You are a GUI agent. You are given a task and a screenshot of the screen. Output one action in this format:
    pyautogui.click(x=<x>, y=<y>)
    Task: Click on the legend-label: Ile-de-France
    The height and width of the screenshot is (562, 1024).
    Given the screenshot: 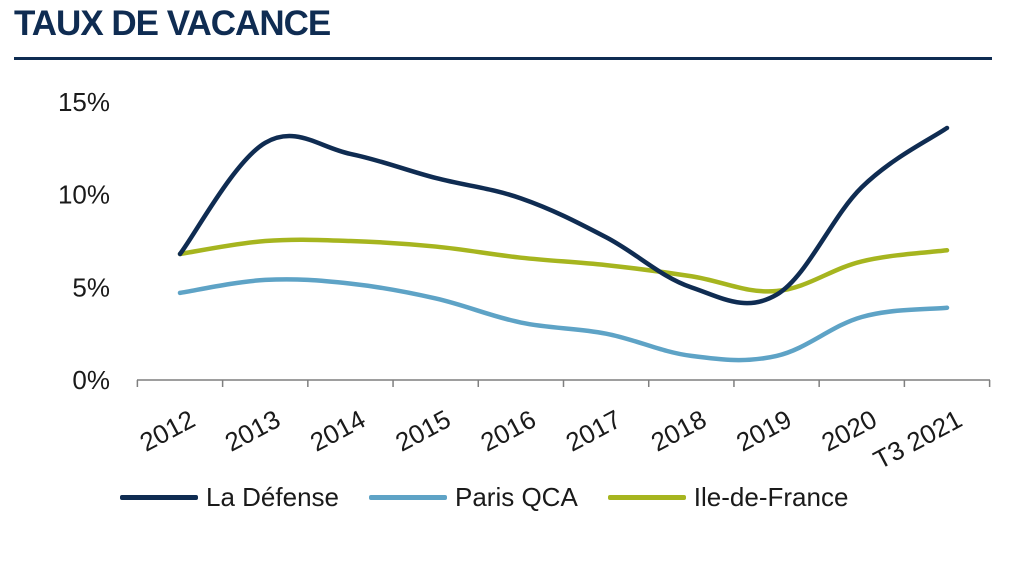 What is the action you would take?
    pyautogui.click(x=771, y=497)
    